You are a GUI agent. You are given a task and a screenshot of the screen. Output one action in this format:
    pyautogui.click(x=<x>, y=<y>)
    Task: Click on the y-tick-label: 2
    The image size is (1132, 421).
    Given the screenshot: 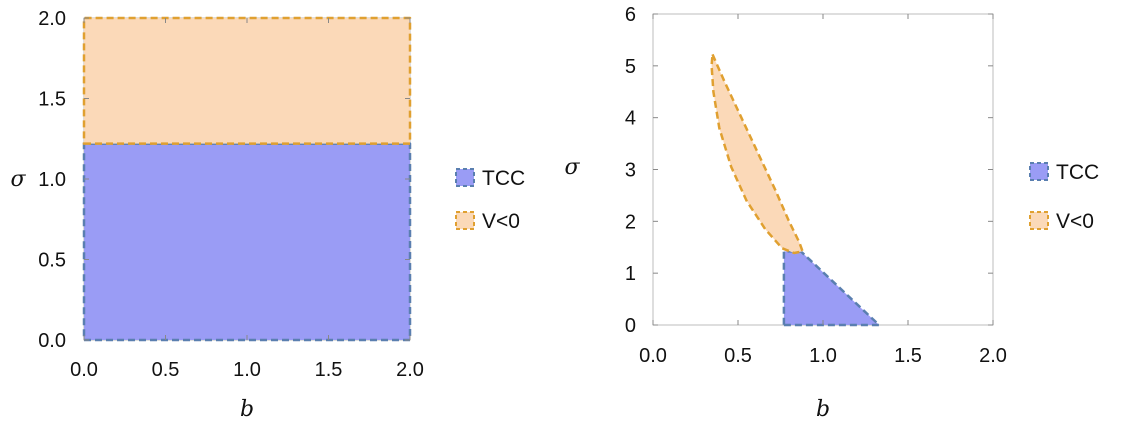 What is the action you would take?
    pyautogui.click(x=630, y=222)
    